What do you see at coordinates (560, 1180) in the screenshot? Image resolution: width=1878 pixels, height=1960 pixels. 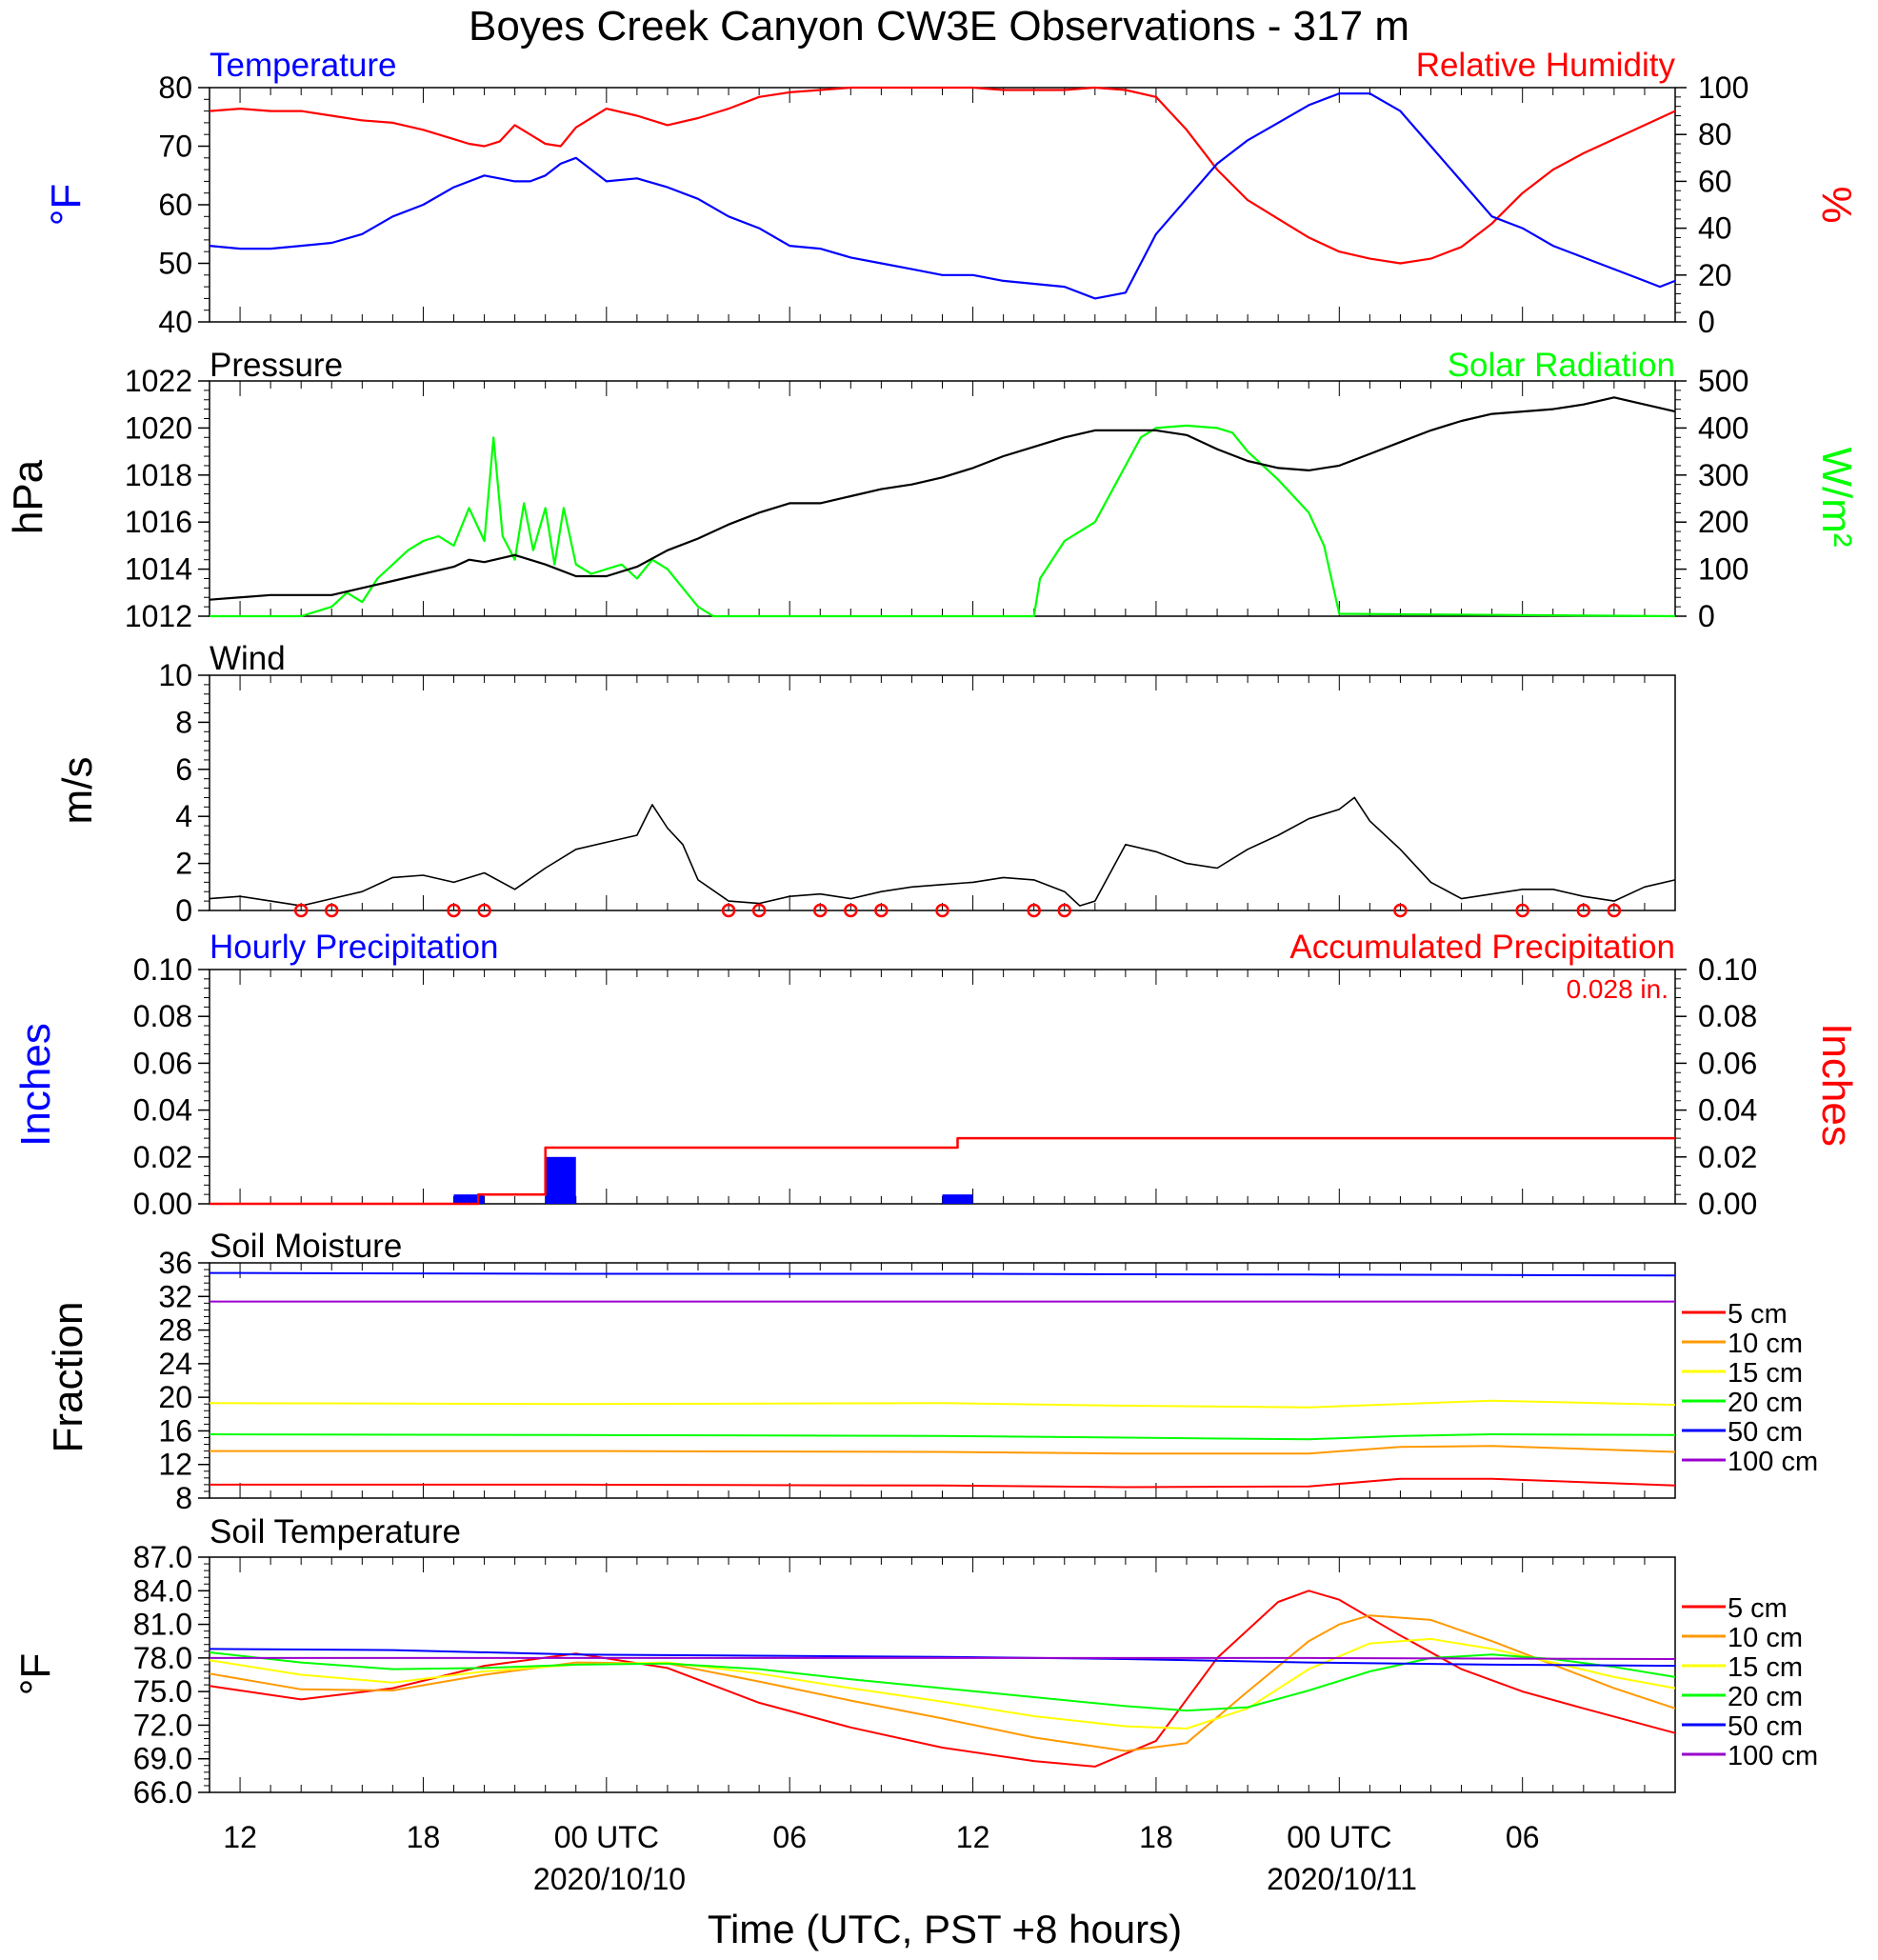 I see `hourly-precip-bar` at bounding box center [560, 1180].